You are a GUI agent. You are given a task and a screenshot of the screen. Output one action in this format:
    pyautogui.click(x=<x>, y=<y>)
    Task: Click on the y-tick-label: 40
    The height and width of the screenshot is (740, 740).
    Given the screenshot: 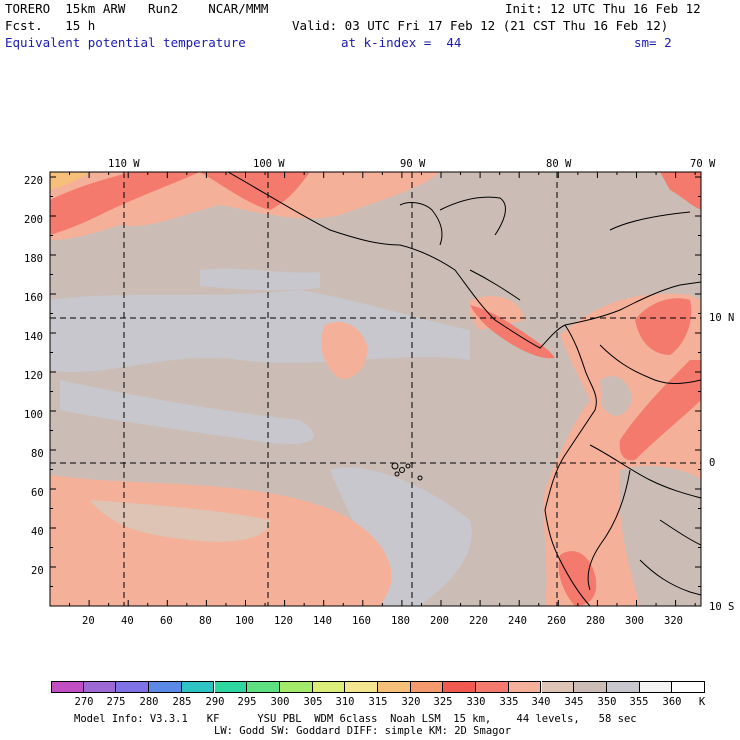 What is the action you would take?
    pyautogui.click(x=37, y=532)
    